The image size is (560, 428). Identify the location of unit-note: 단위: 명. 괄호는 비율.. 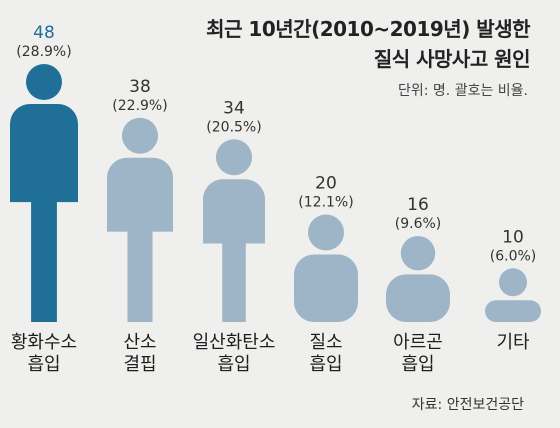
(462, 91).